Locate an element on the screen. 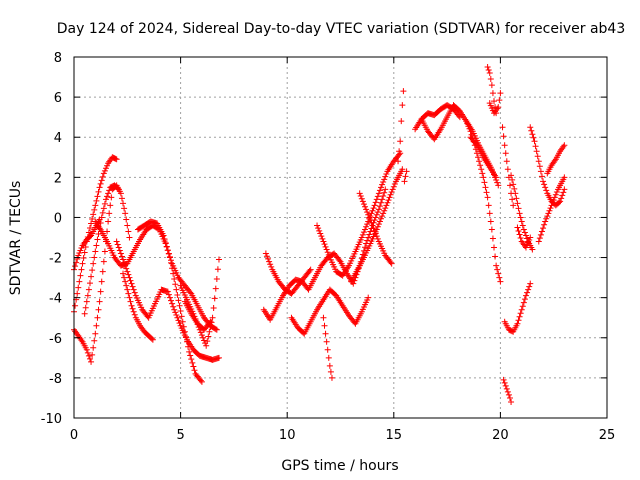 The width and height of the screenshot is (640, 480). y-tick-label: -4 is located at coordinates (55, 299).